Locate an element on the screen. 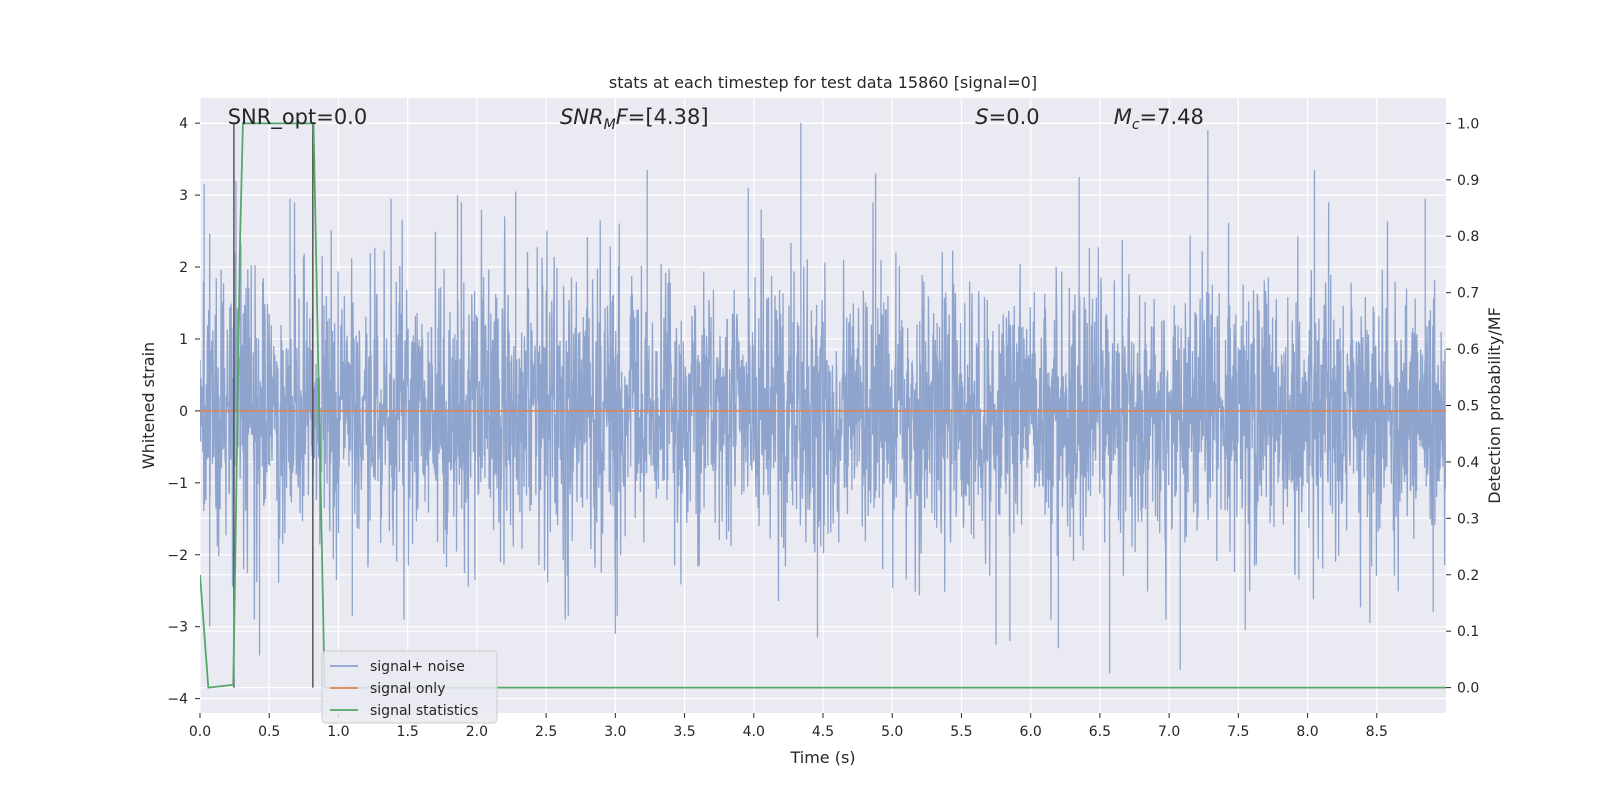 This screenshot has width=1600, height=800. x-tick-label: 5.0 is located at coordinates (892, 732).